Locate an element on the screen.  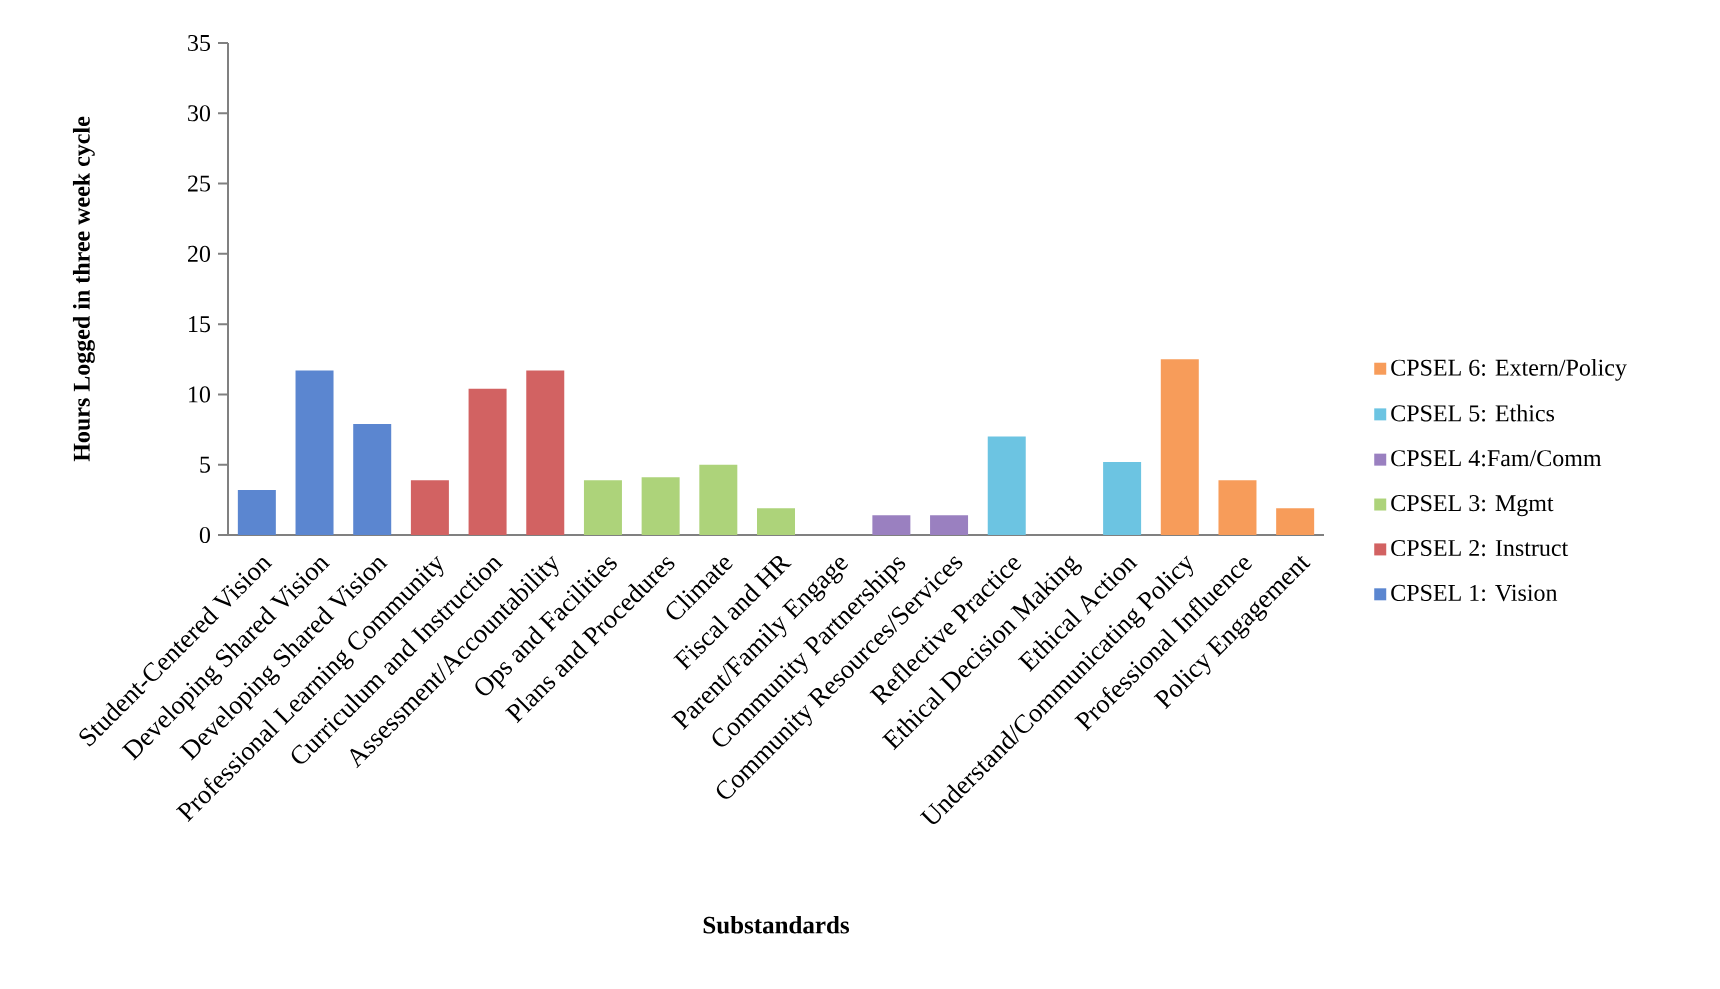
legend-label: CPSEL 5: Ethics is located at coordinates (1473, 413).